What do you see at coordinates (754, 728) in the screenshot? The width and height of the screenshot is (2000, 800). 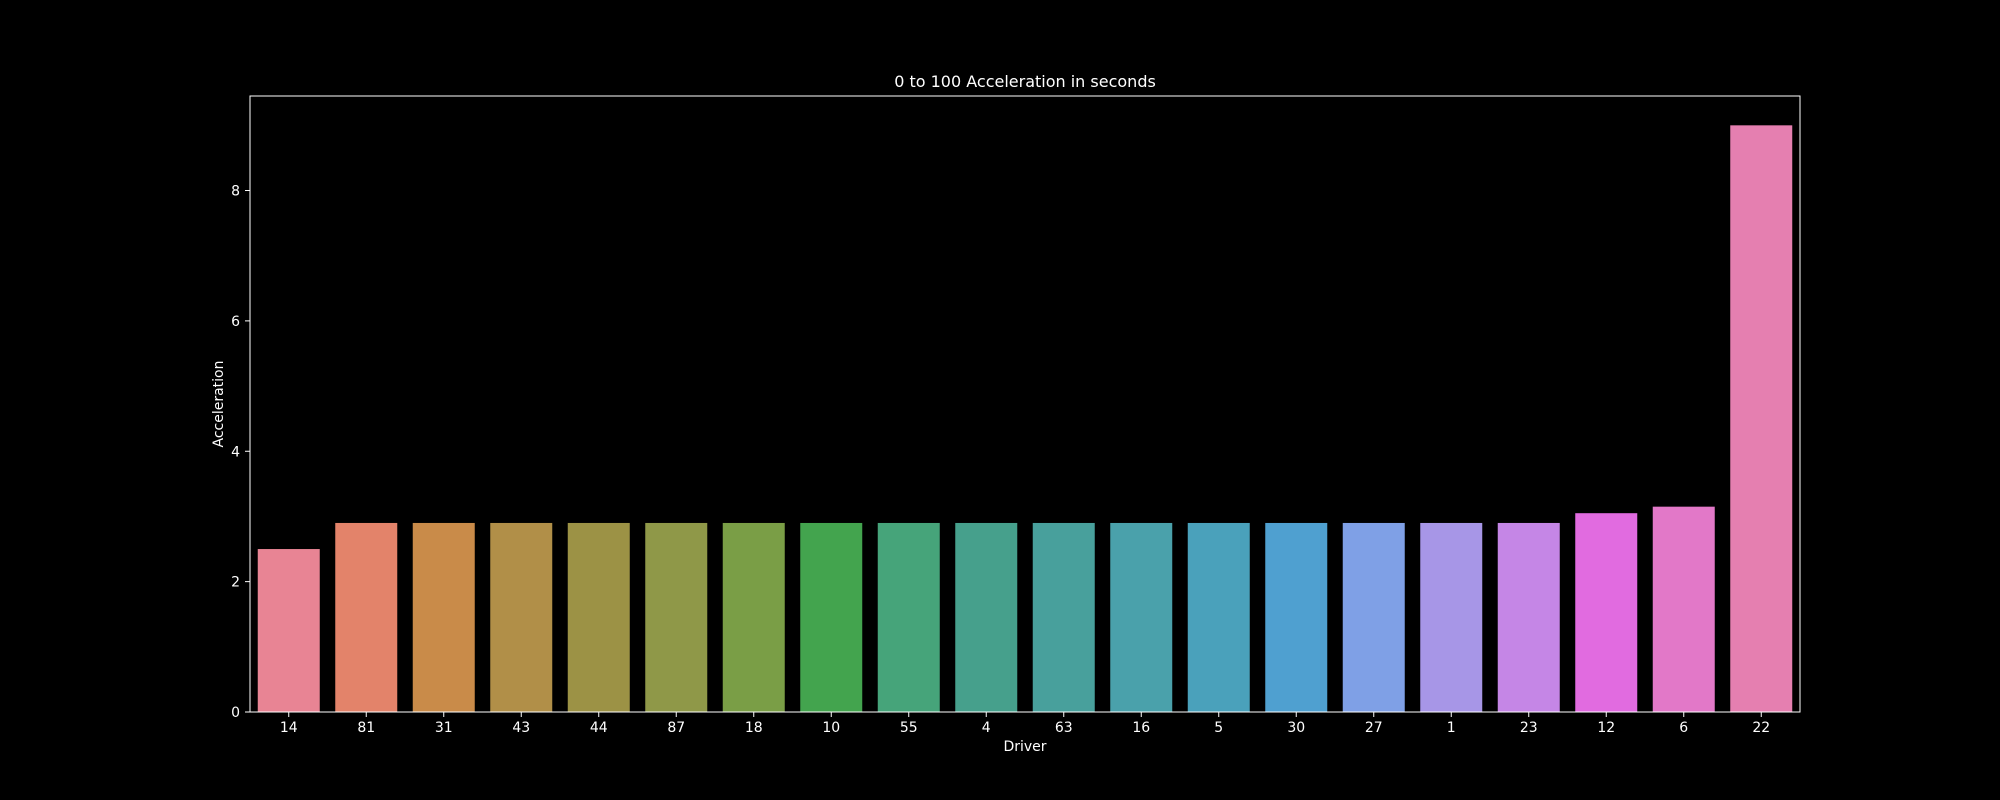 I see `x-tick-label: 18` at bounding box center [754, 728].